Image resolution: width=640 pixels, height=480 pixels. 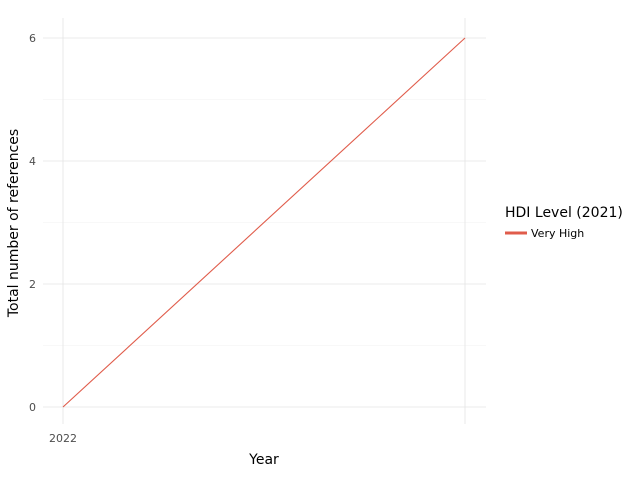 I want to click on y-tick-labels: 0 2 4 6, so click(x=32, y=223).